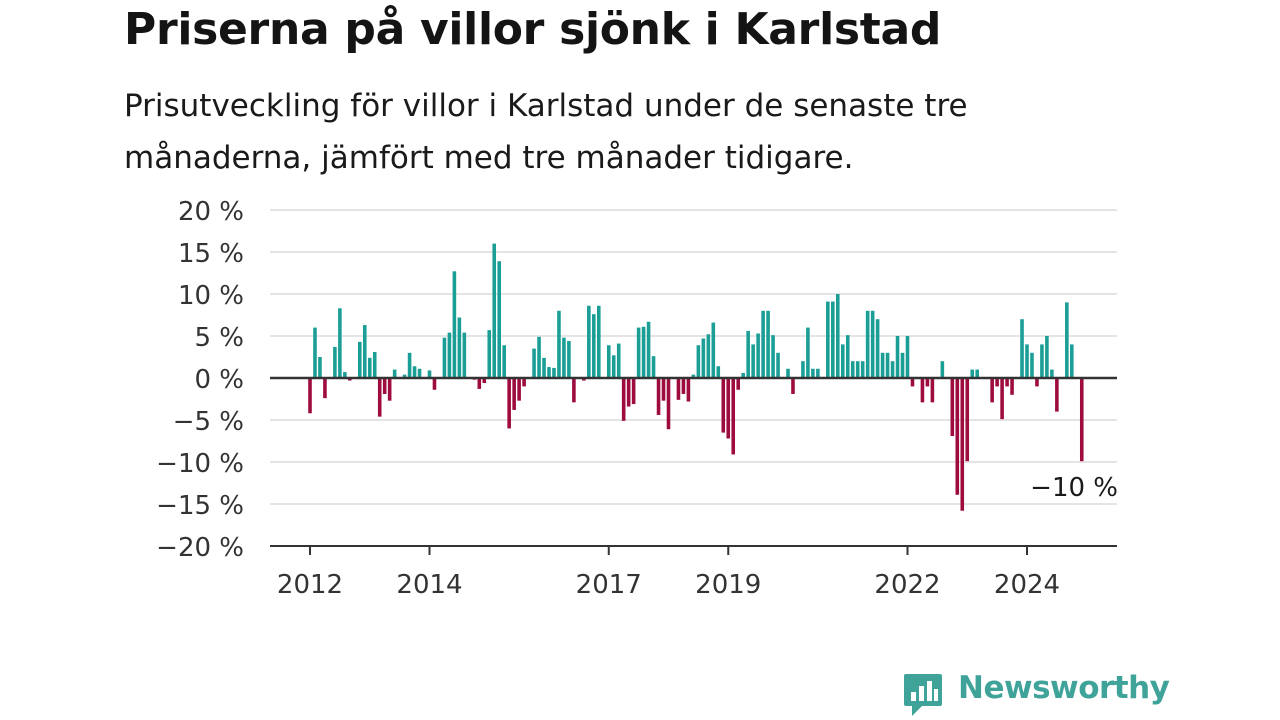  I want to click on y-tick-label: 10 %, so click(211, 296).